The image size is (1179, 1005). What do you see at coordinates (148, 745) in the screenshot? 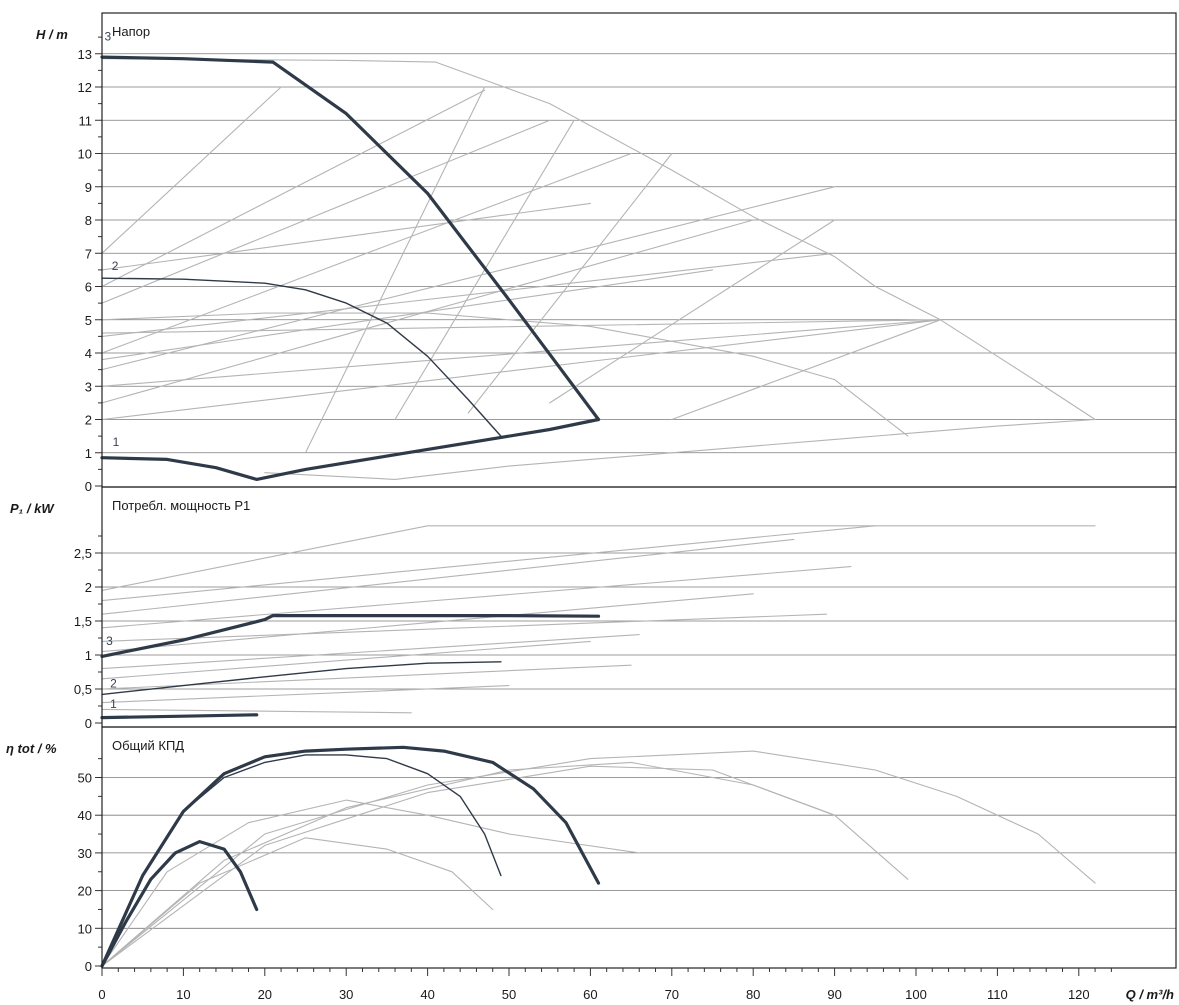
I see `panel-title-efficiency: Общий КПД` at bounding box center [148, 745].